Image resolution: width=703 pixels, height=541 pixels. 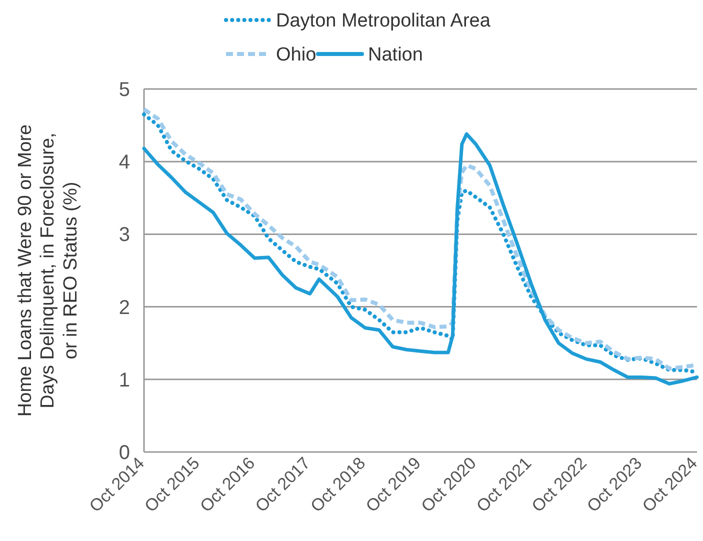 What do you see at coordinates (395, 55) in the screenshot?
I see `legend-label: Nation` at bounding box center [395, 55].